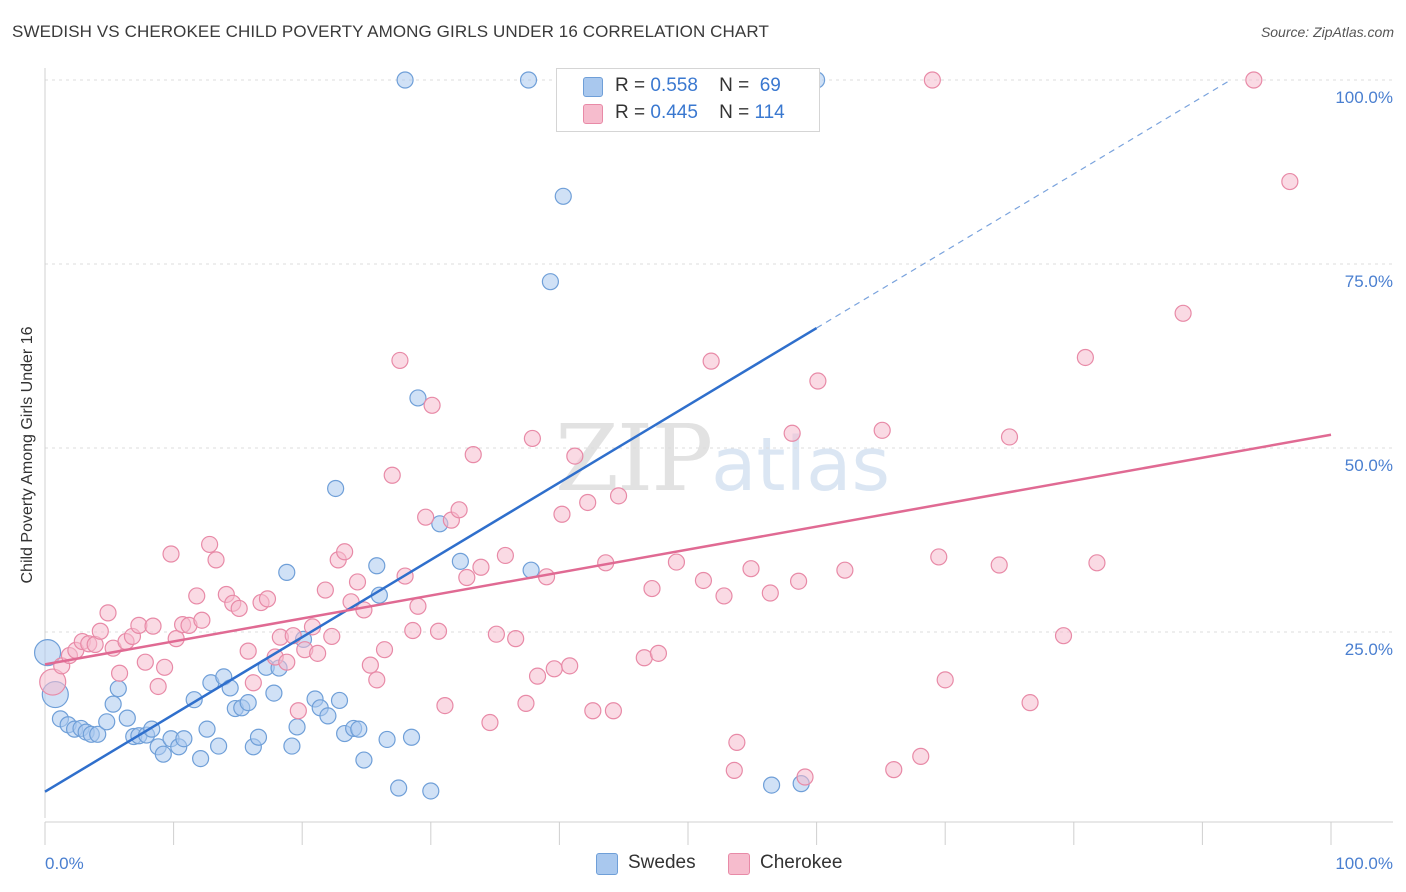 The image size is (1406, 892). I want to click on legend-text-swedes: R = 0.558 N = 69, so click(698, 86).